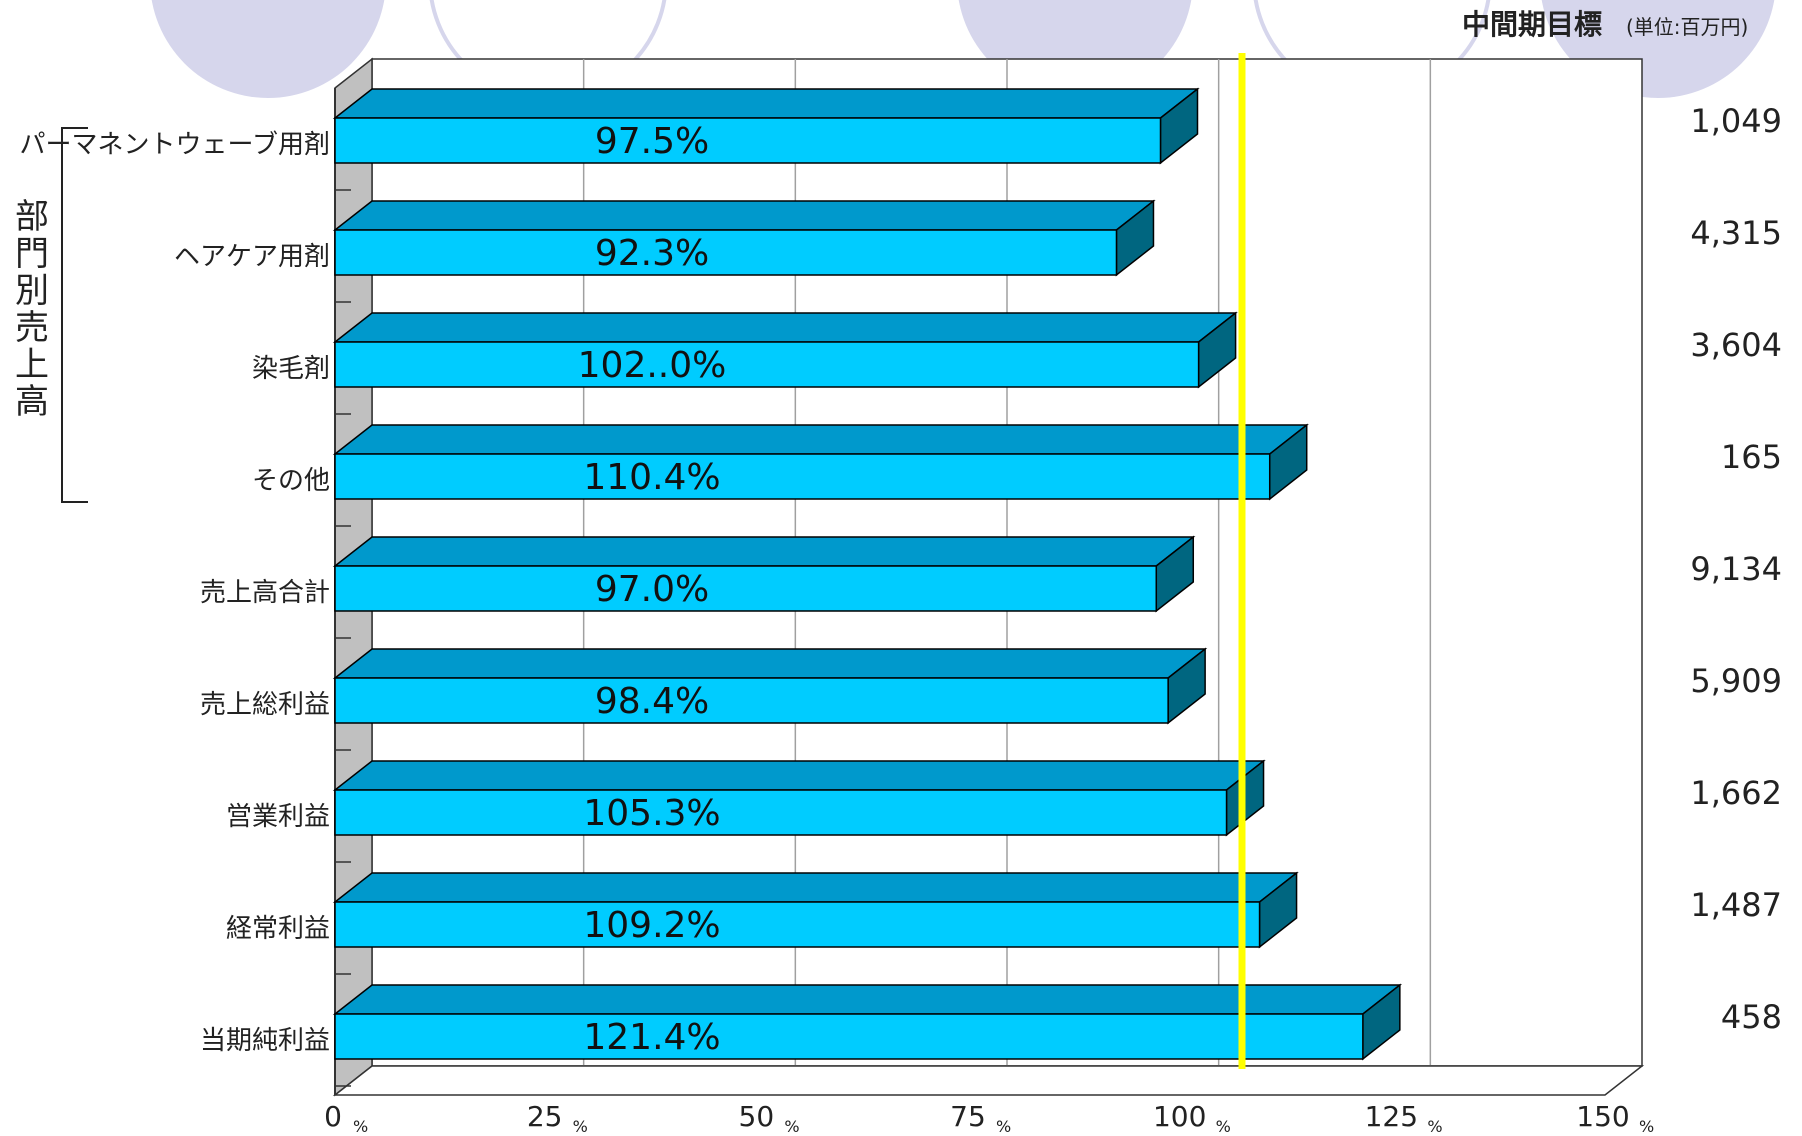 Image resolution: width=1802 pixels, height=1136 pixels. Describe the element at coordinates (1223, 1126) in the screenshot. I see `x-tick-unit-100: %` at that location.